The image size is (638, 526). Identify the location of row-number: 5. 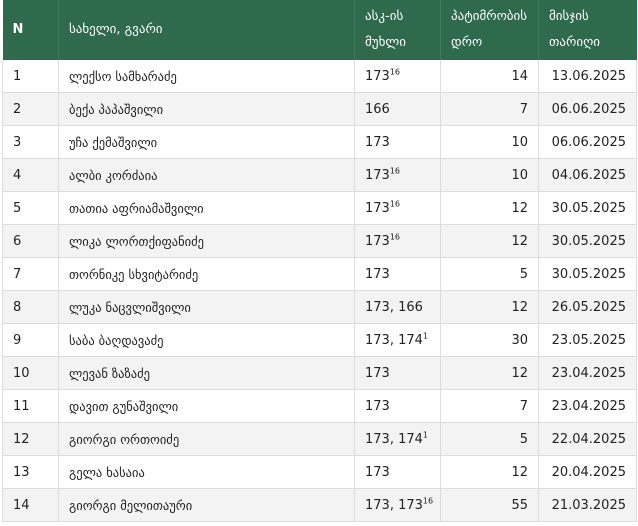
(31, 208).